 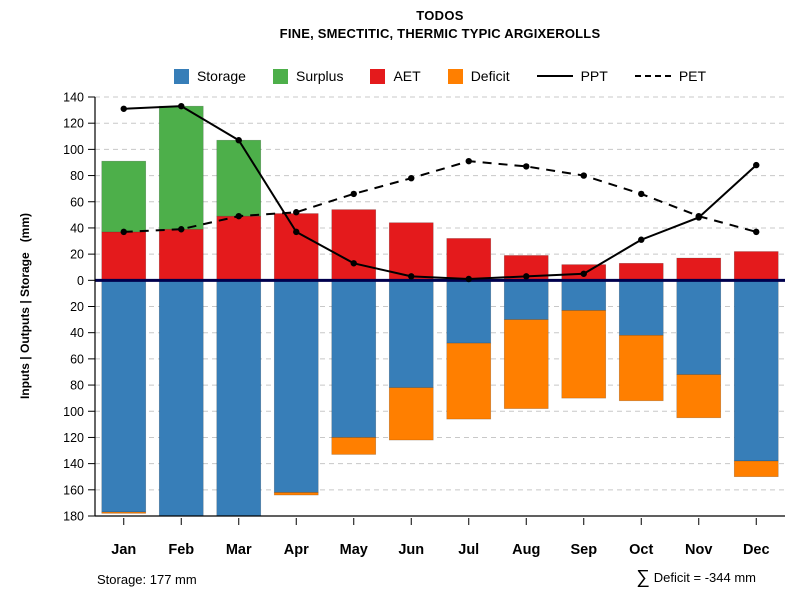 What do you see at coordinates (411, 178) in the screenshot?
I see `marker-pet-jun` at bounding box center [411, 178].